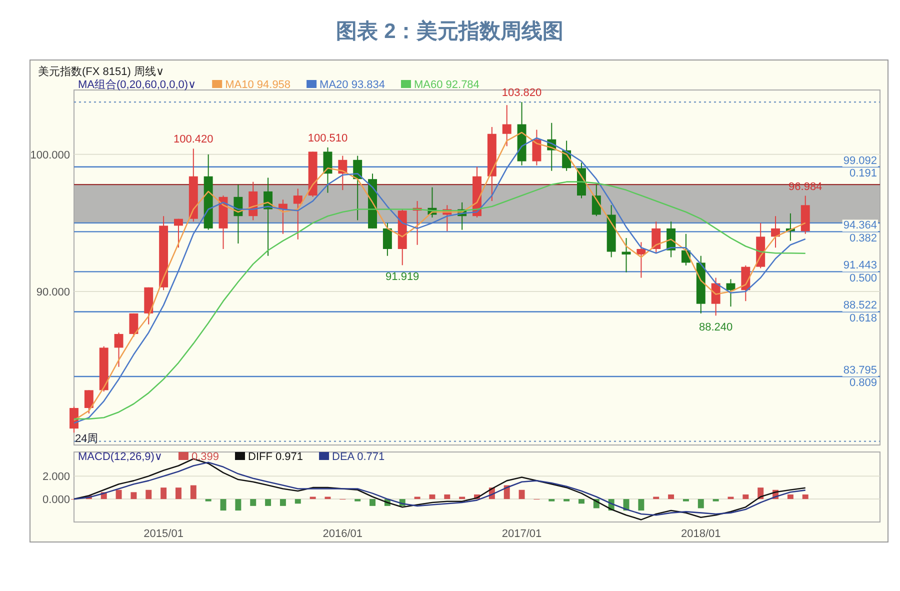  Describe the element at coordinates (56, 477) in the screenshot. I see `y-tick-label: 2.000` at that location.